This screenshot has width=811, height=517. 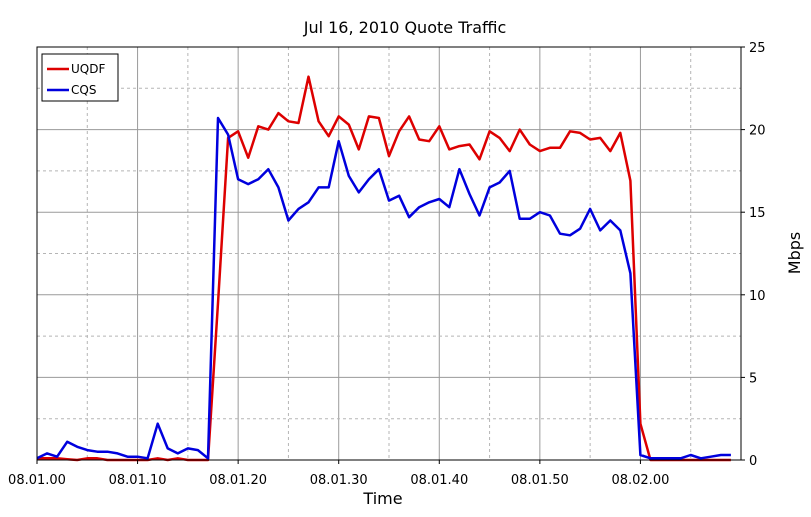 What do you see at coordinates (757, 48) in the screenshot?
I see `y-tick-label: 25` at bounding box center [757, 48].